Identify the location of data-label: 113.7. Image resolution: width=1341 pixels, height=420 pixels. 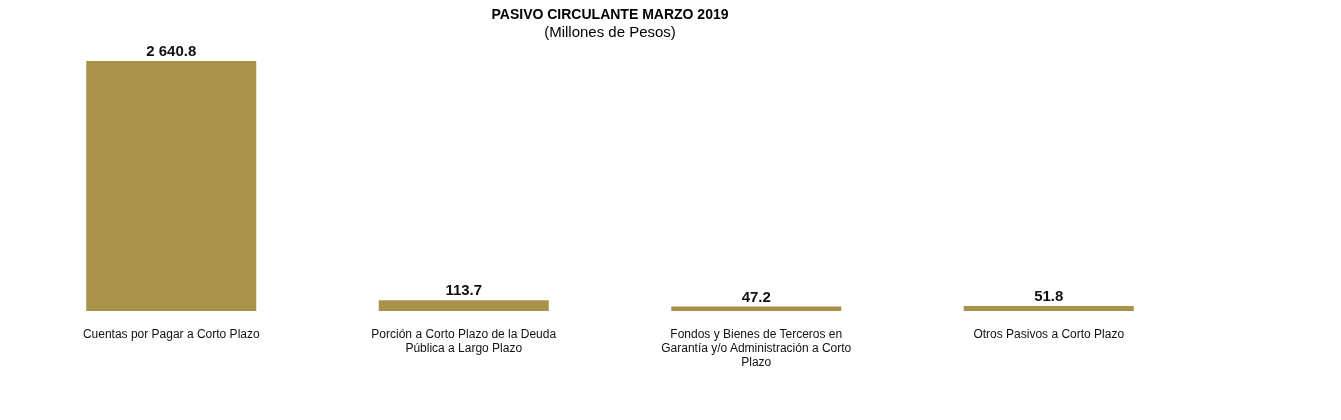
(464, 290).